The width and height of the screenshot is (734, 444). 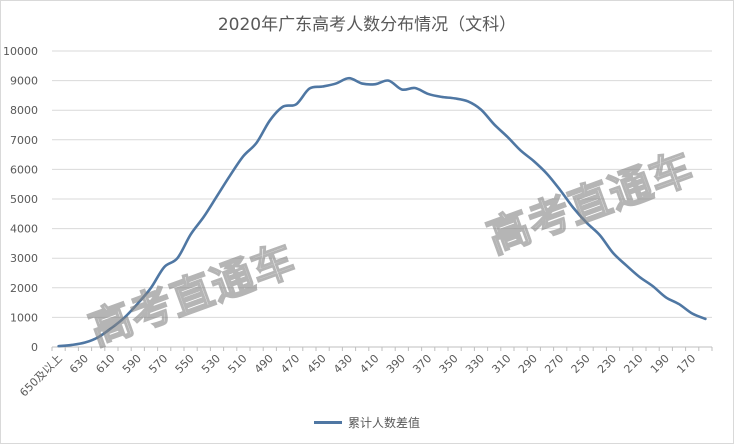 I want to click on x-tick-label: 410, so click(x=369, y=364).